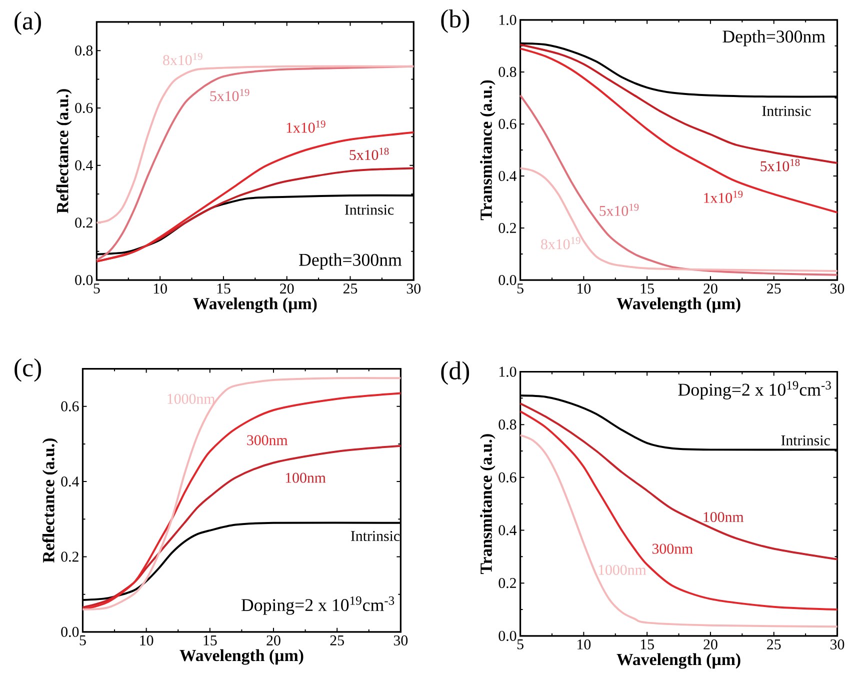 The width and height of the screenshot is (848, 685). I want to click on chart-title: (d), so click(455, 373).